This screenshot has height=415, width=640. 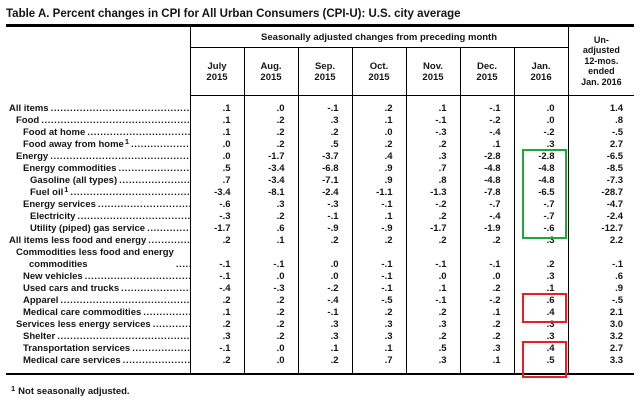 I want to click on value-cell: -3.4, so click(x=271, y=169).